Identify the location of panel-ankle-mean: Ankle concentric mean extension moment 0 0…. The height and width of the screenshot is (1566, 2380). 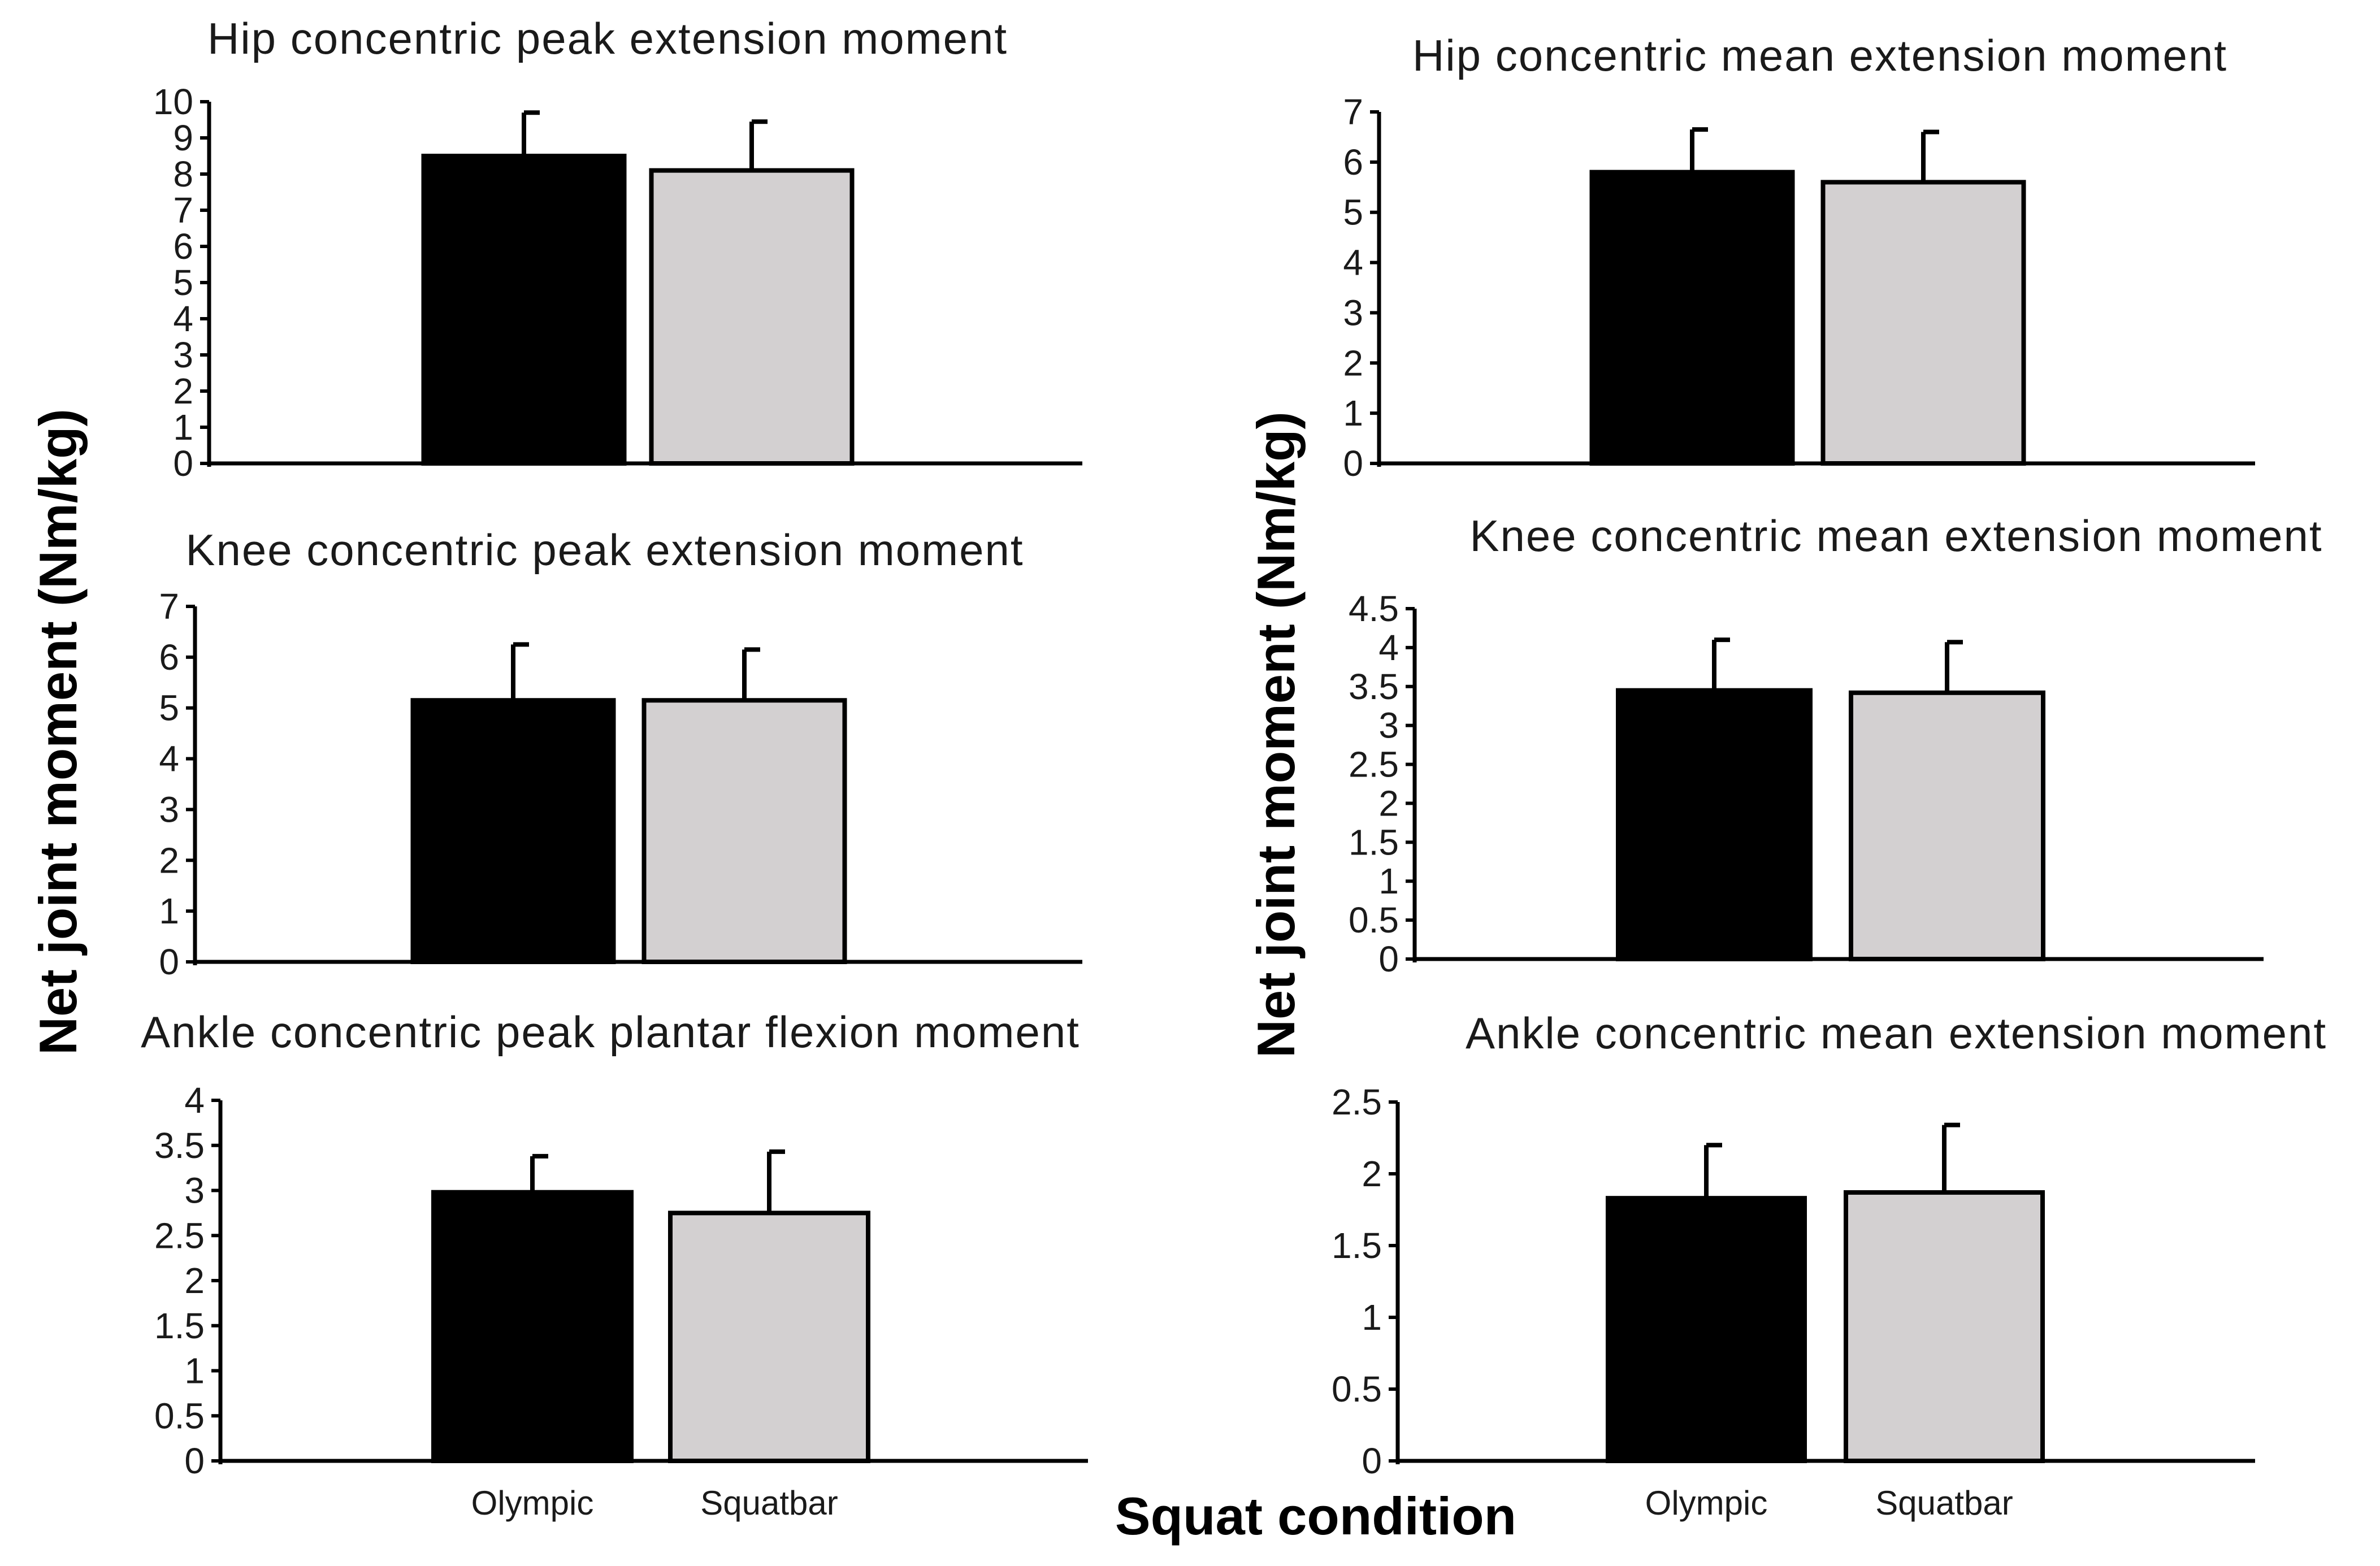
(1829, 1265).